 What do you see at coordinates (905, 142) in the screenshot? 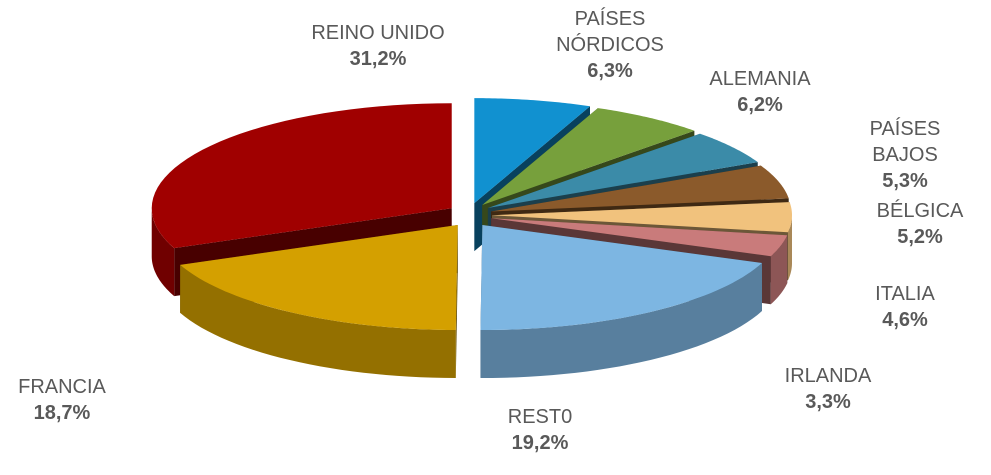
I see `category-label: PAÍSES BAJOS` at bounding box center [905, 142].